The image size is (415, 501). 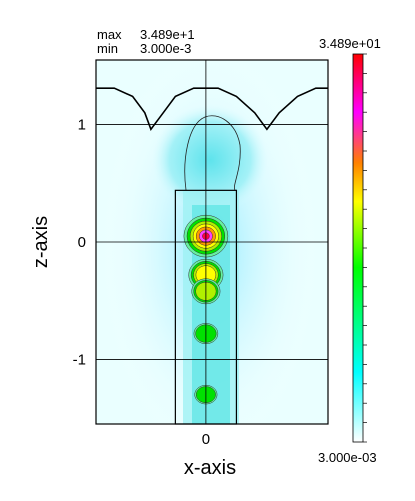 I want to click on colorbar, so click(x=358, y=248).